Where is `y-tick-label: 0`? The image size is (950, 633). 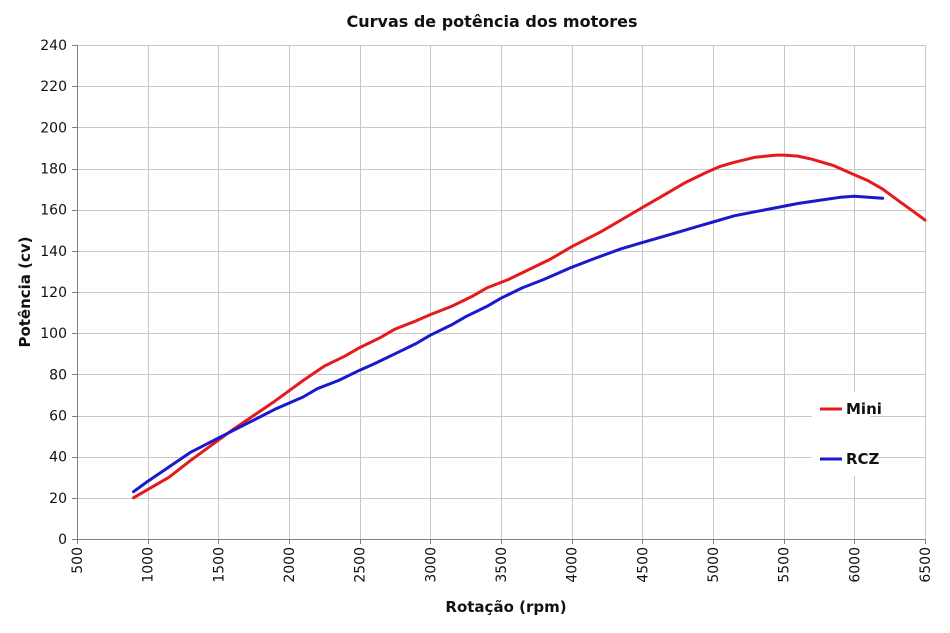
y-tick-label: 0 is located at coordinates (62, 540).